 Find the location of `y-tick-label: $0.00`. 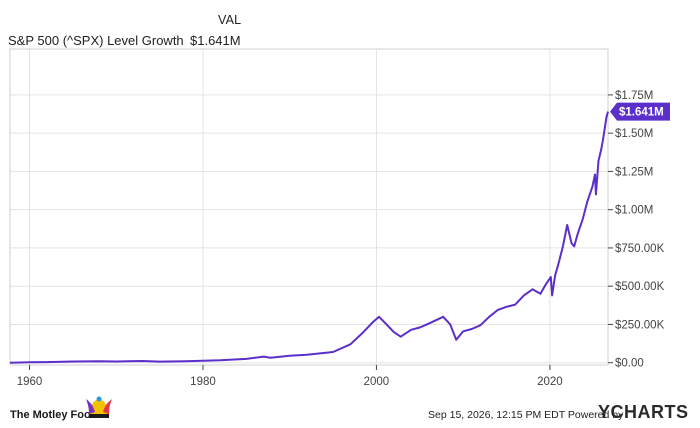

y-tick-label: $0.00 is located at coordinates (629, 364).